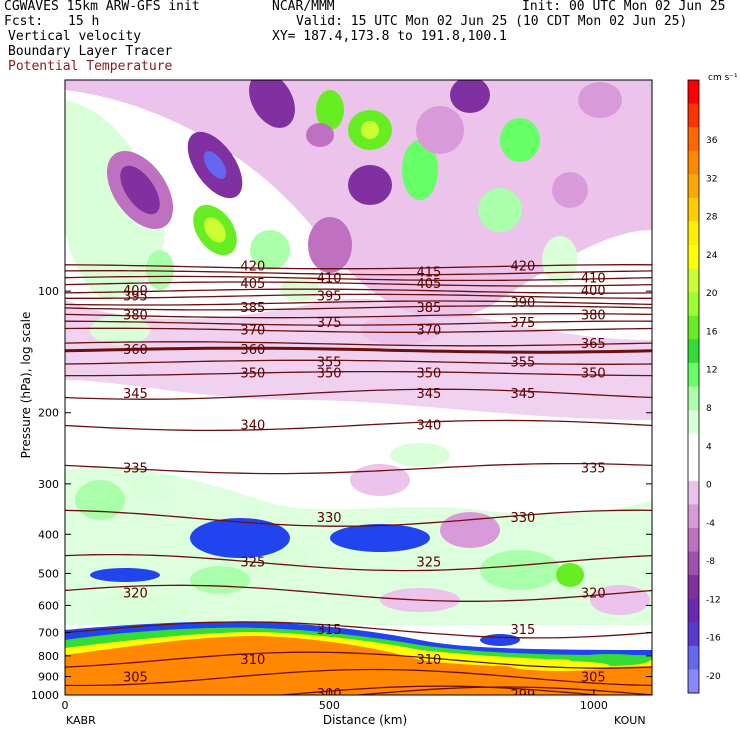 This screenshot has width=740, height=740. Describe the element at coordinates (593, 316) in the screenshot. I see `theta-label: 380` at that location.